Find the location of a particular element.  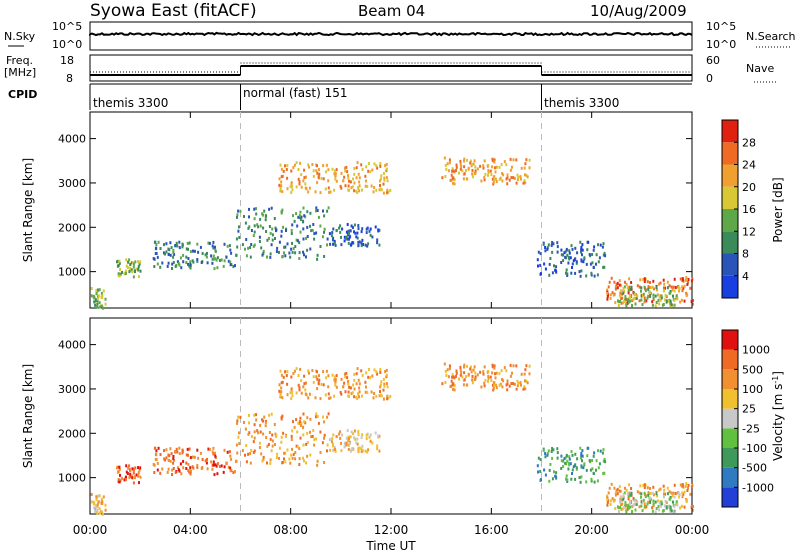

x-tick-label: 20:00 is located at coordinates (591, 530).